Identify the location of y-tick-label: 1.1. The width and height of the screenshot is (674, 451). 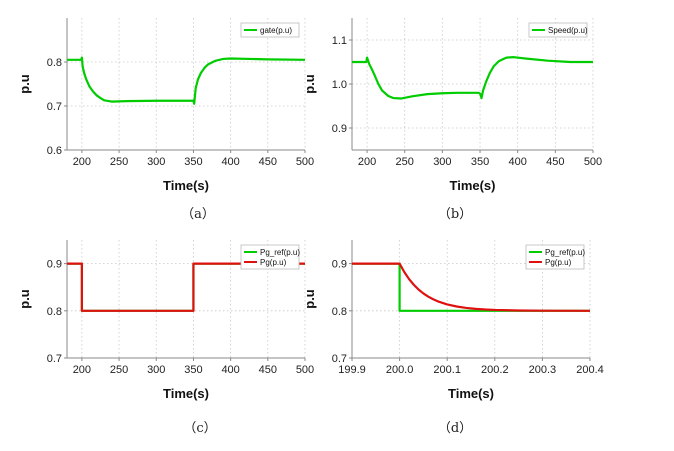
(339, 41).